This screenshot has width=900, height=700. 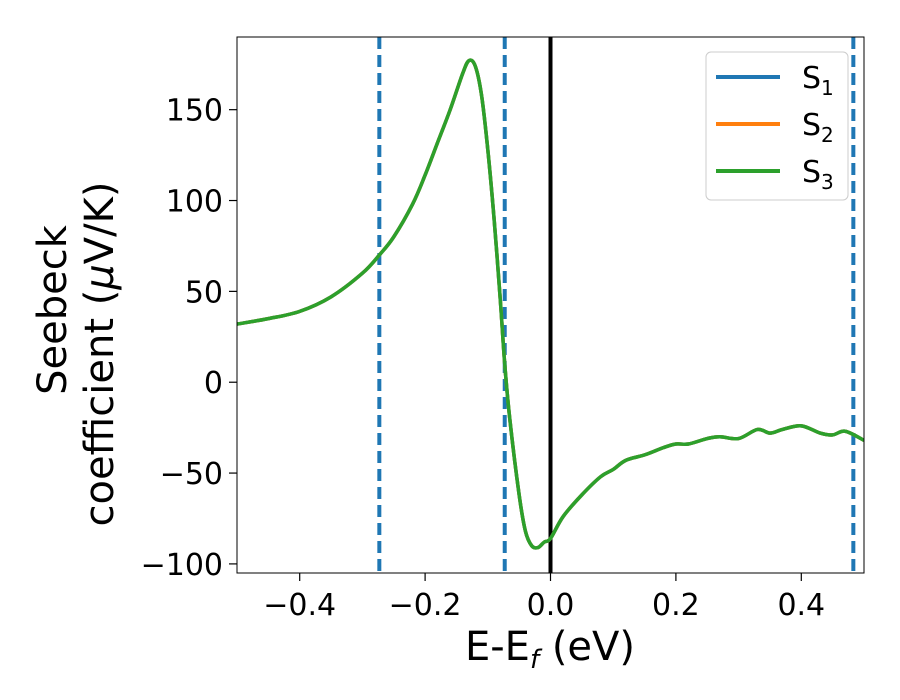 What do you see at coordinates (676, 605) in the screenshot?
I see `x-tick-label: 0.2` at bounding box center [676, 605].